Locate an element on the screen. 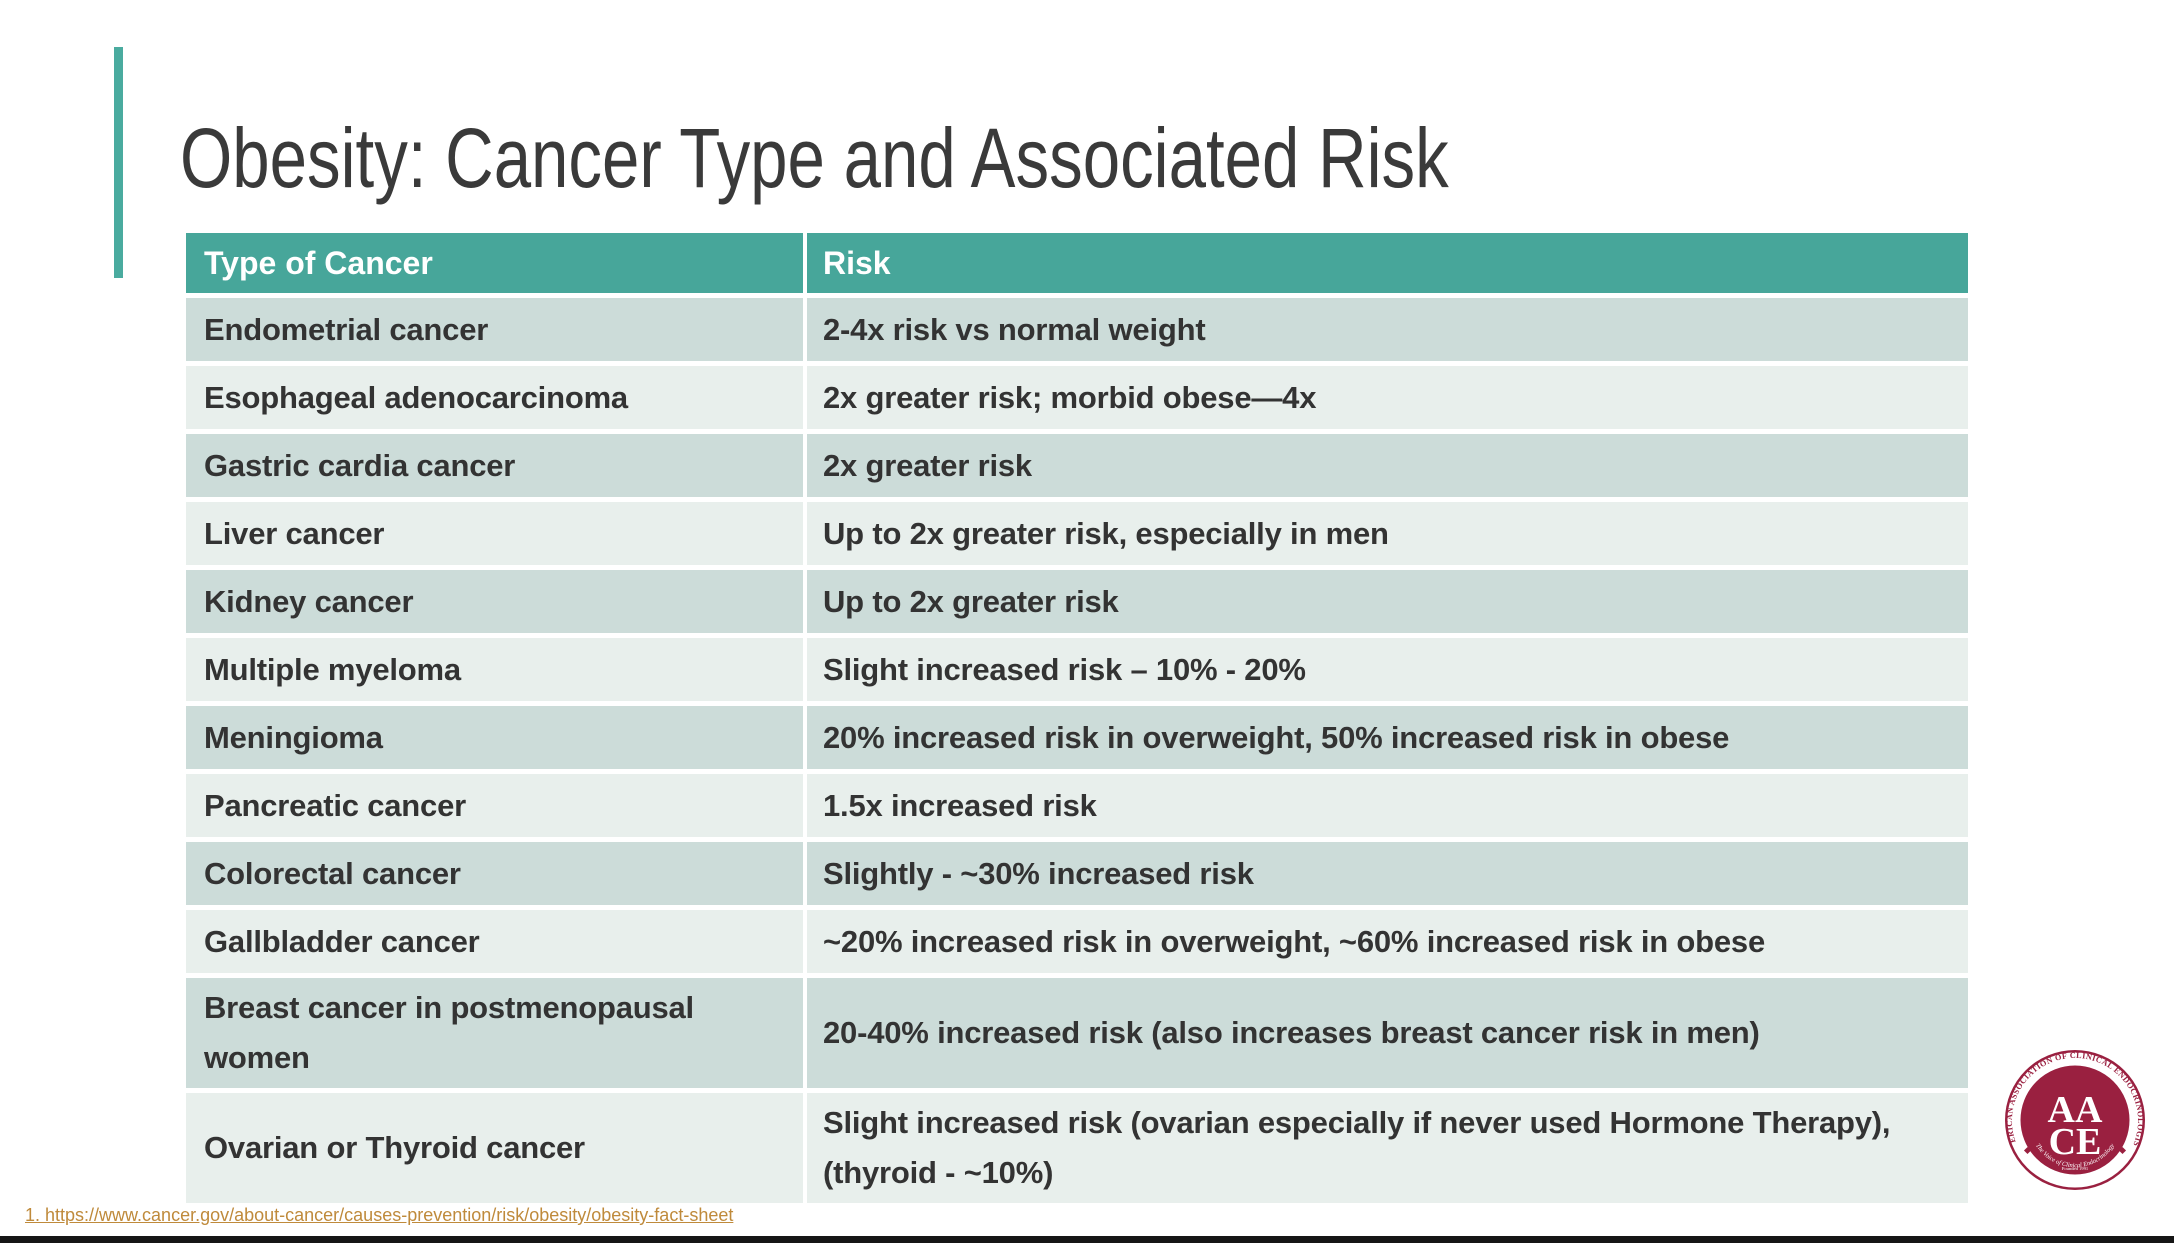 The height and width of the screenshot is (1243, 2174). column-header-type-of-cancer: Type of Cancer is located at coordinates (494, 263).